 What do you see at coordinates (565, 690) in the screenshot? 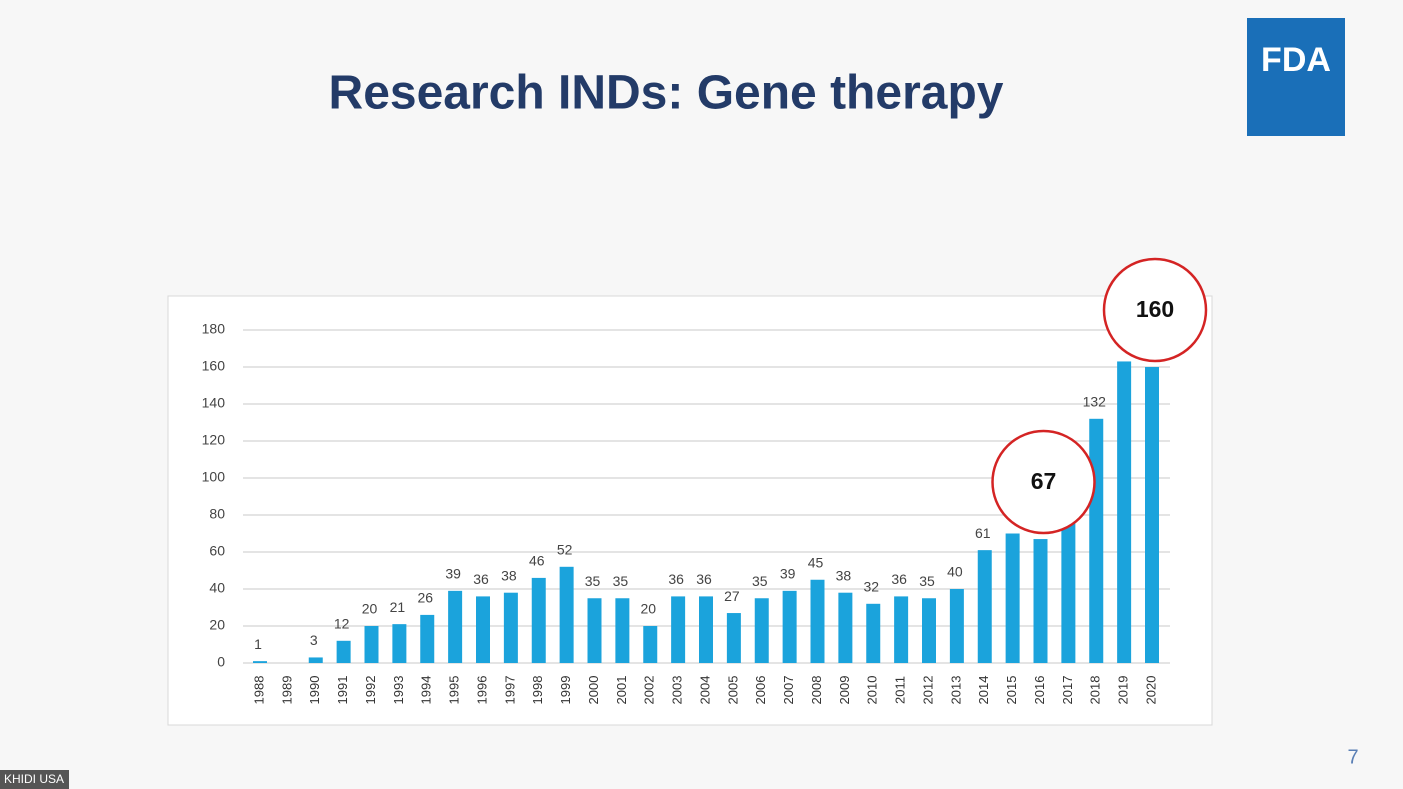
I see `x-tick-label: 1999` at bounding box center [565, 690].